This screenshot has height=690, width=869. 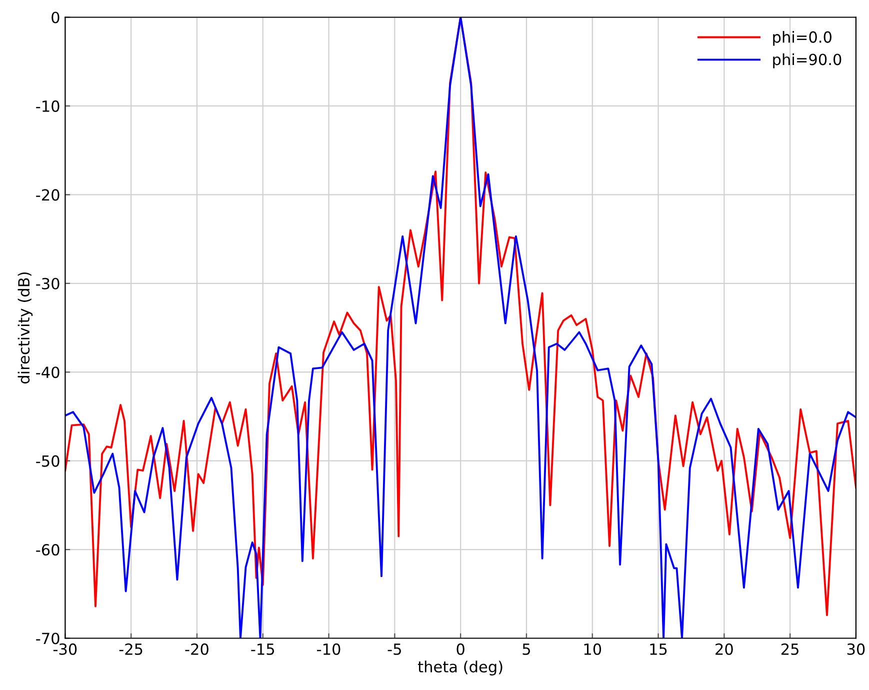 What do you see at coordinates (802, 38) in the screenshot?
I see `legend-label: phi=0.0` at bounding box center [802, 38].